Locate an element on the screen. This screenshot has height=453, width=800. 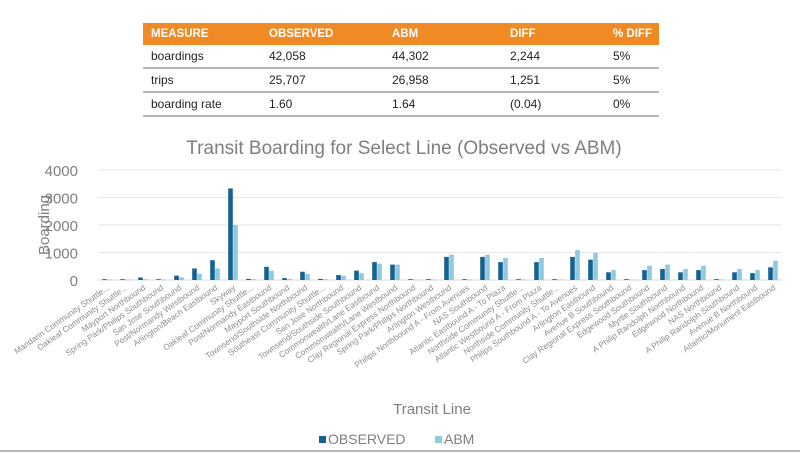
legend: OBSERVED ABM is located at coordinates (396, 439).